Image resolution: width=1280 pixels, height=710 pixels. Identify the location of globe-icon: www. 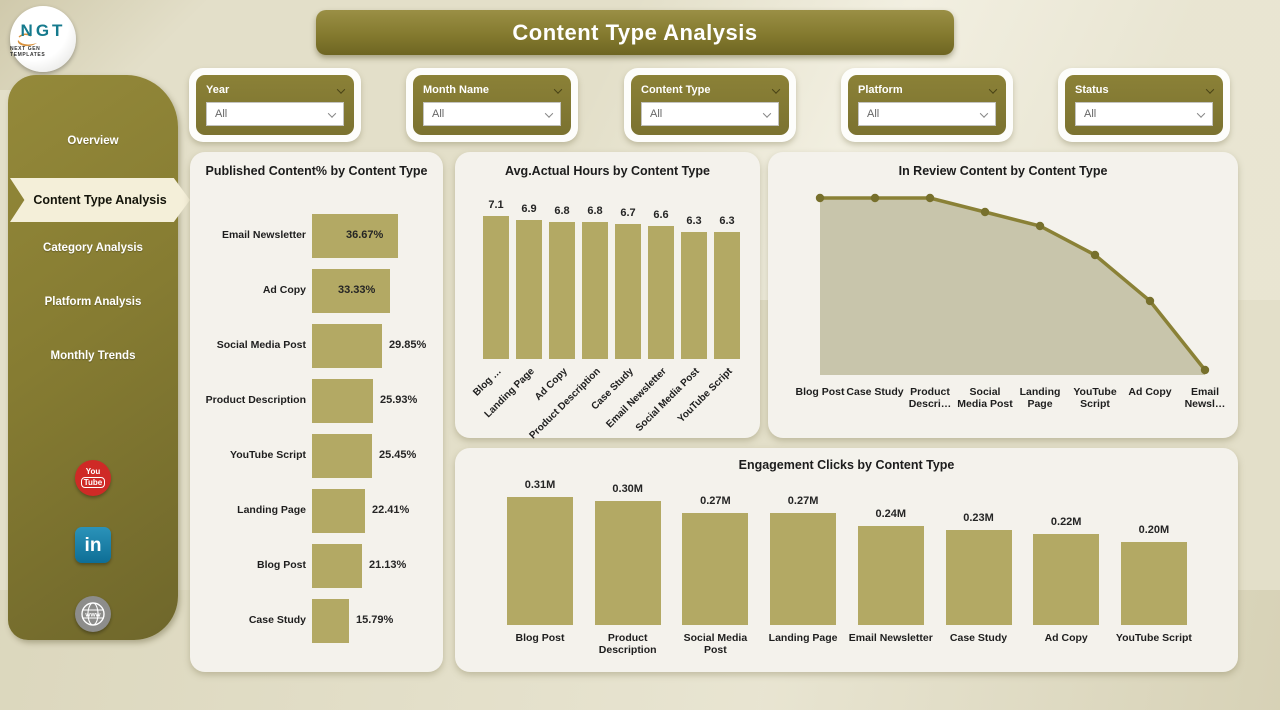
(93, 614).